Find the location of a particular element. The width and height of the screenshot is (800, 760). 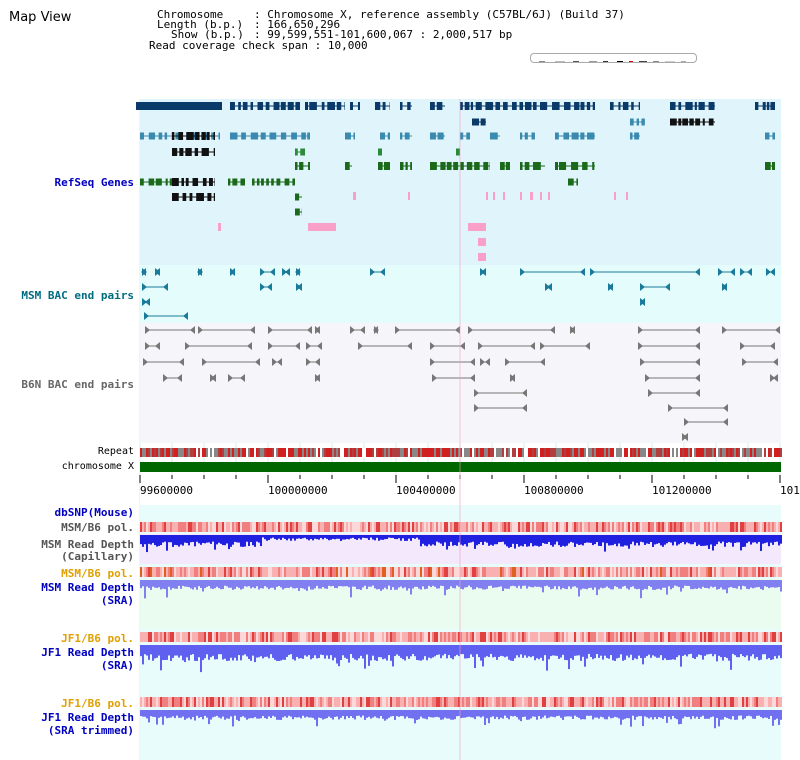

track-label-jf1-depth-sra-1: JF1 Read Depth is located at coordinates (87, 652).